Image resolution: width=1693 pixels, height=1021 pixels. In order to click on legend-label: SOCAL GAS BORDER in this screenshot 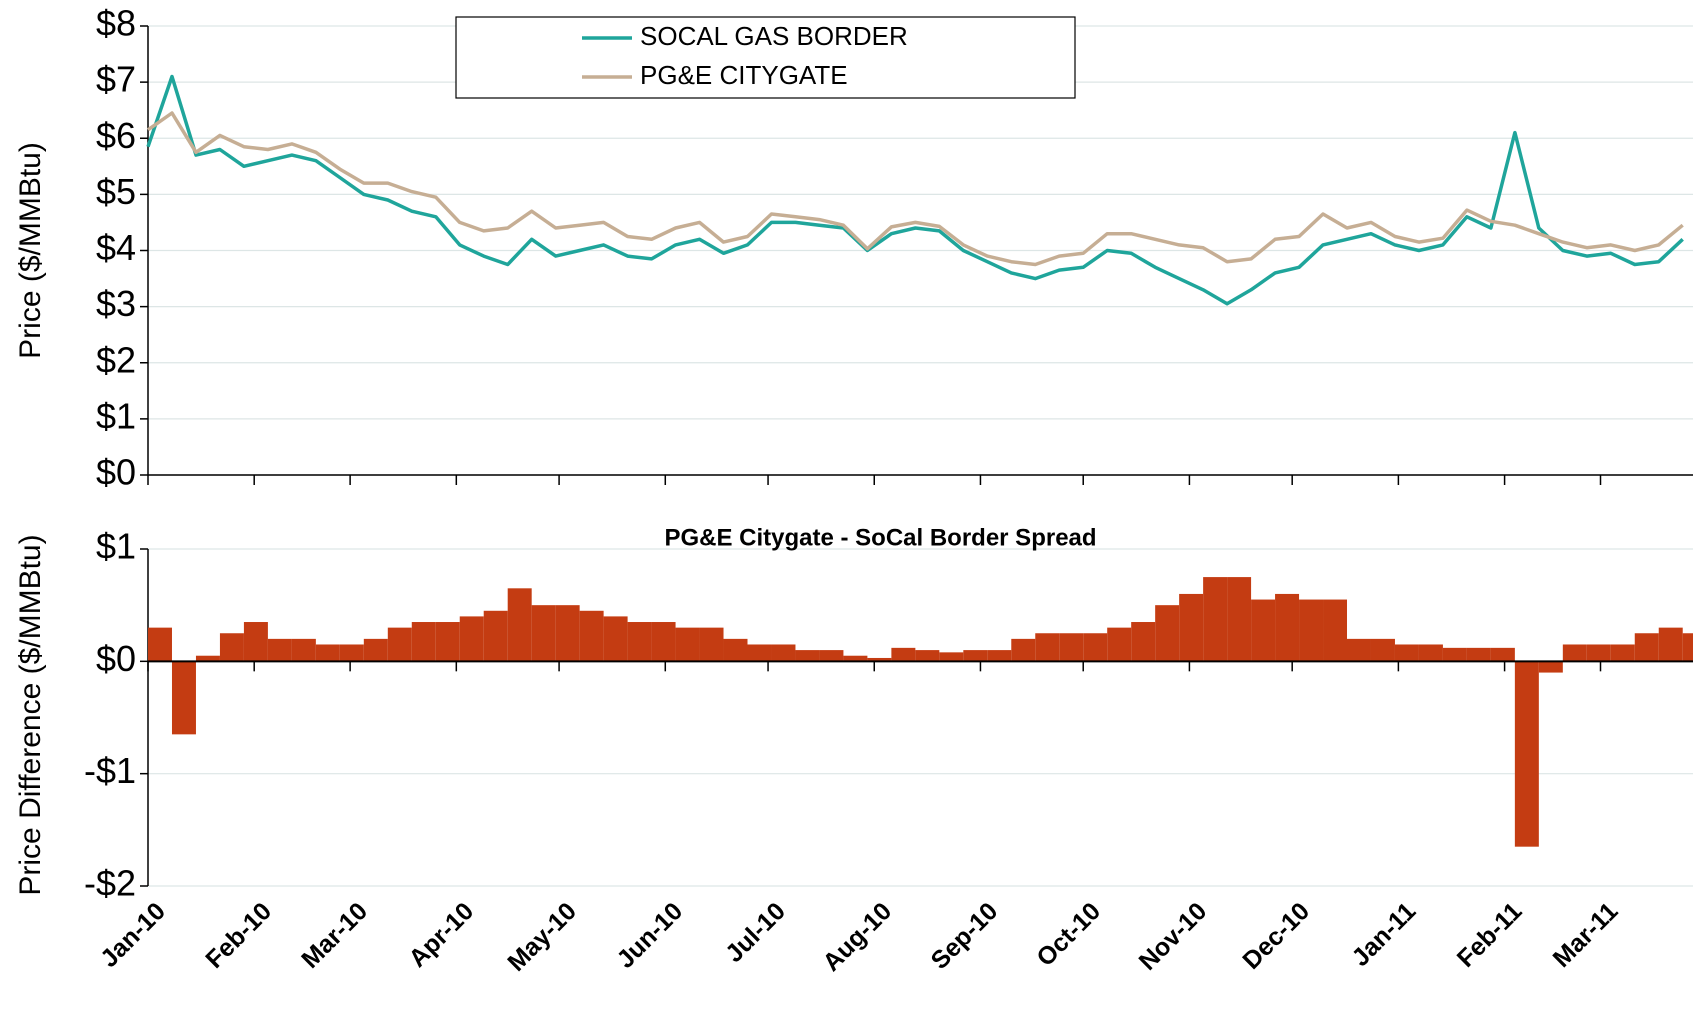, I will do `click(774, 36)`.